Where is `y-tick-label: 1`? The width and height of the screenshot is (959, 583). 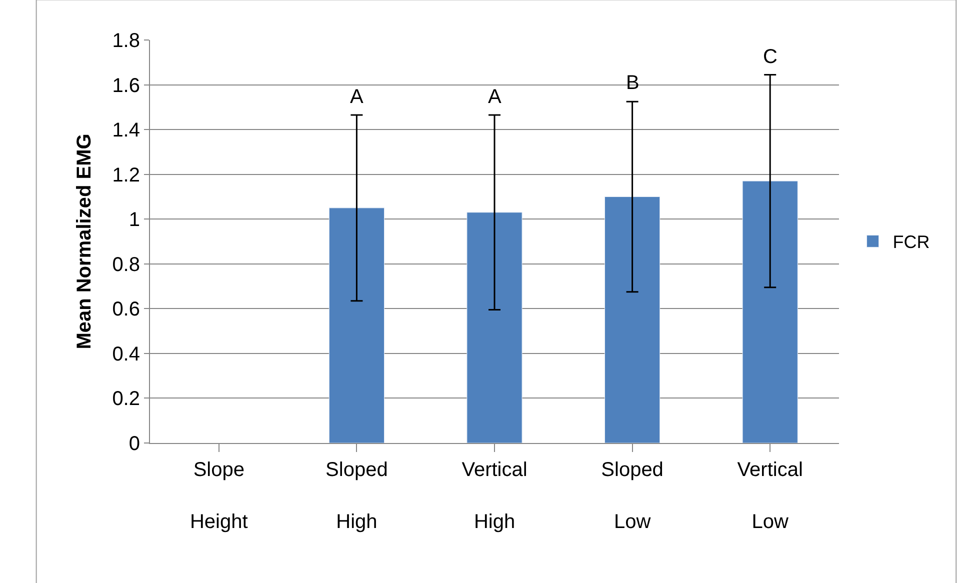 y-tick-label: 1 is located at coordinates (134, 220).